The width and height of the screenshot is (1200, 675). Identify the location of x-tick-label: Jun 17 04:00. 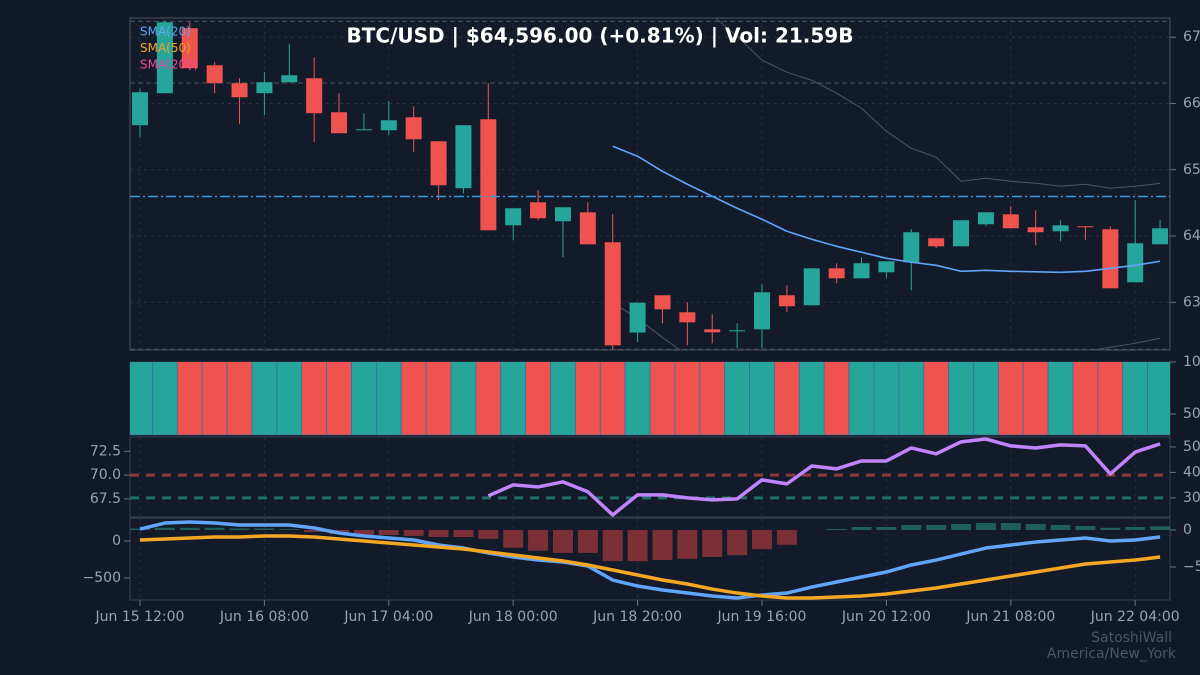
(388, 617).